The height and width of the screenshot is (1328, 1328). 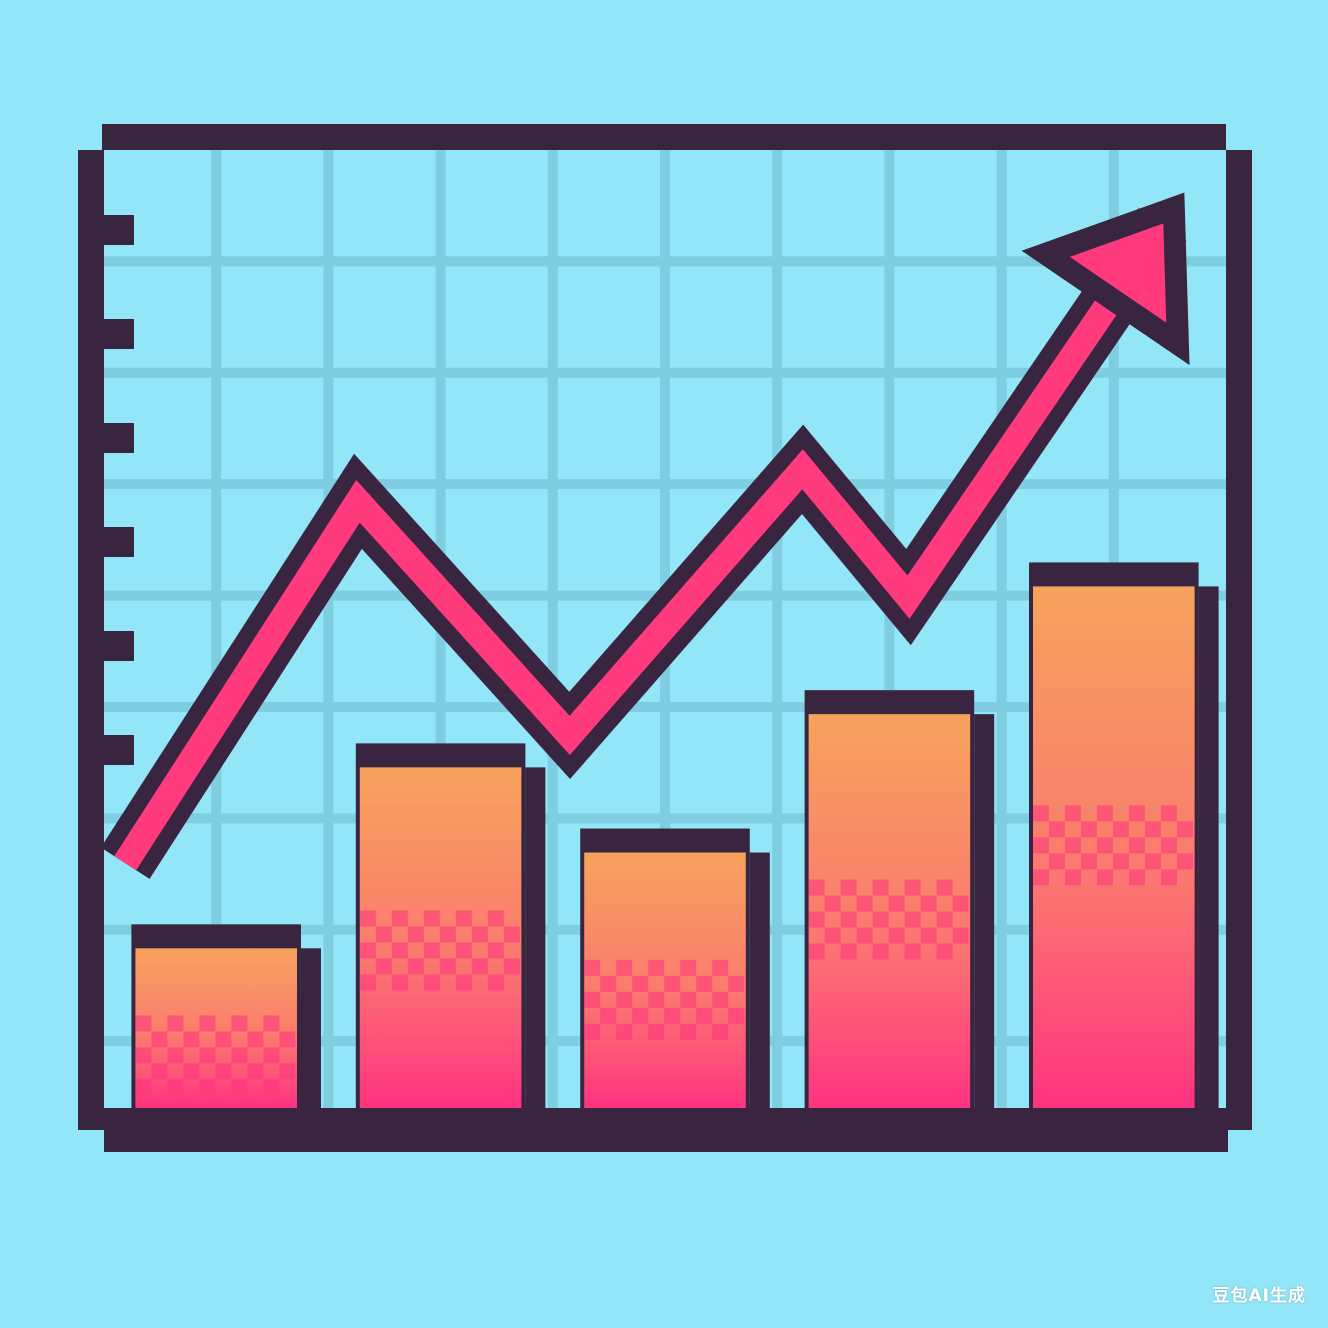 I want to click on x-axis, so click(x=666, y=1130).